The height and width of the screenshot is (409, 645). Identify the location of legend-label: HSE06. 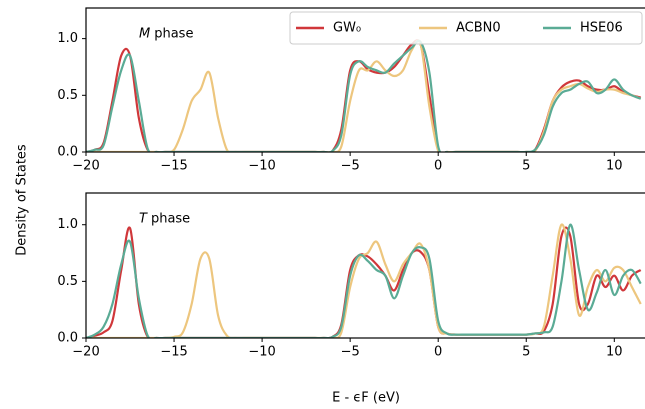
(601, 28).